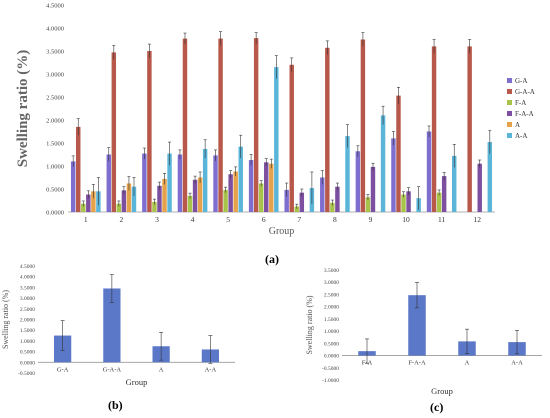  Describe the element at coordinates (86, 219) in the screenshot. I see `x-tick-label: 1` at that location.